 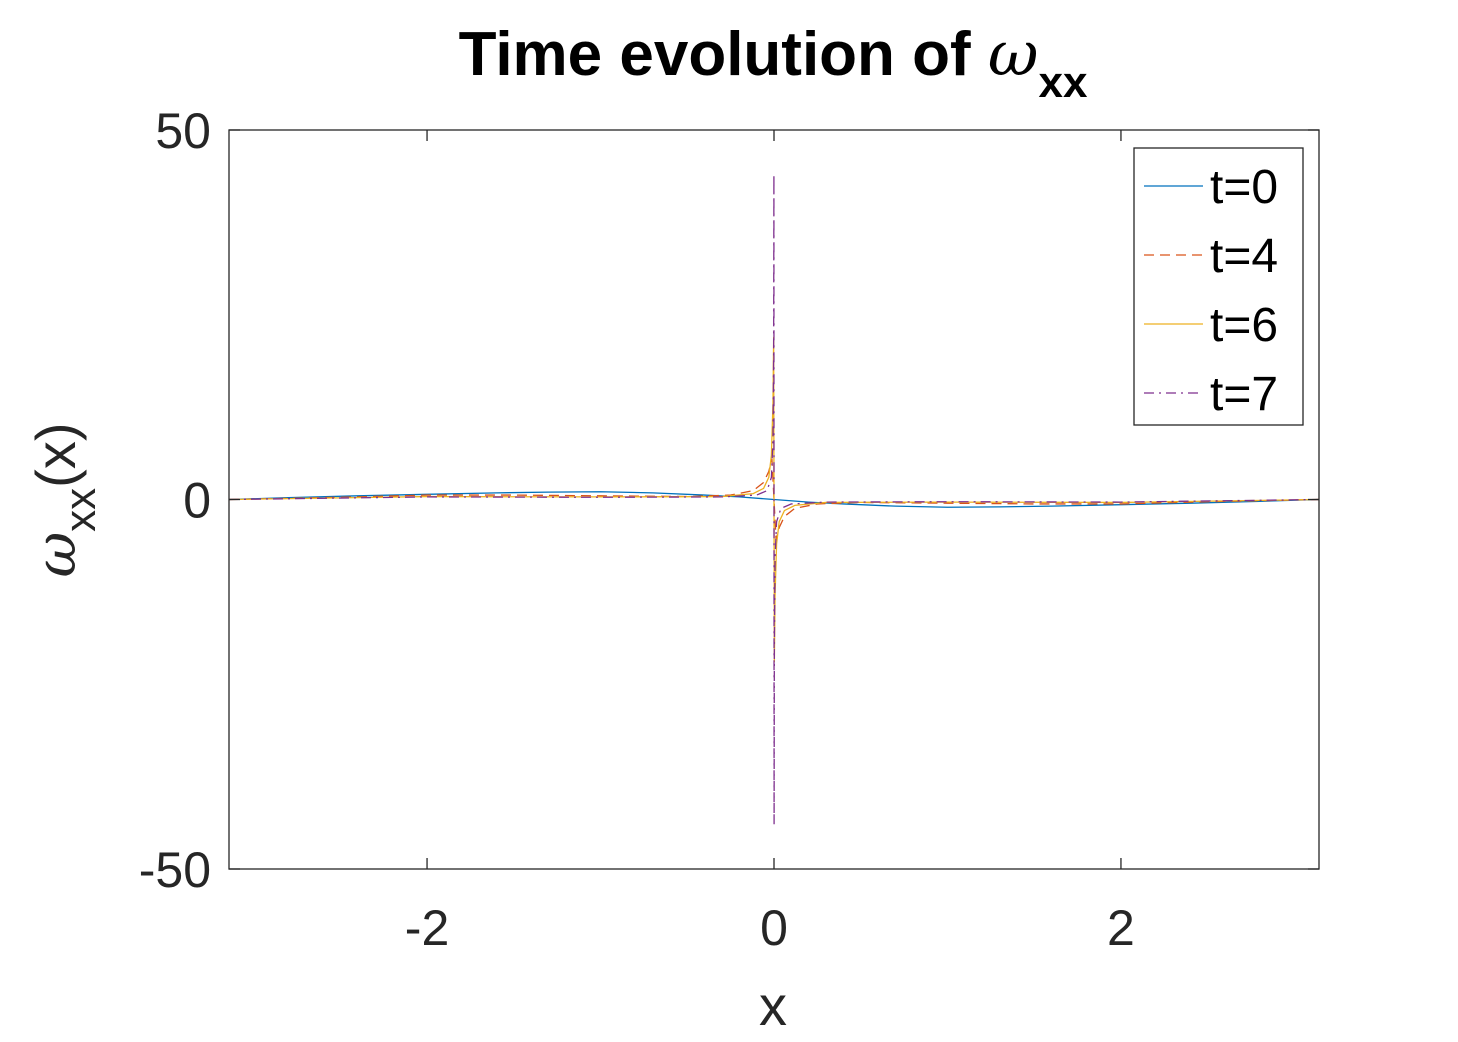 I want to click on y-axis-label-suffix: (x), so click(x=55, y=455).